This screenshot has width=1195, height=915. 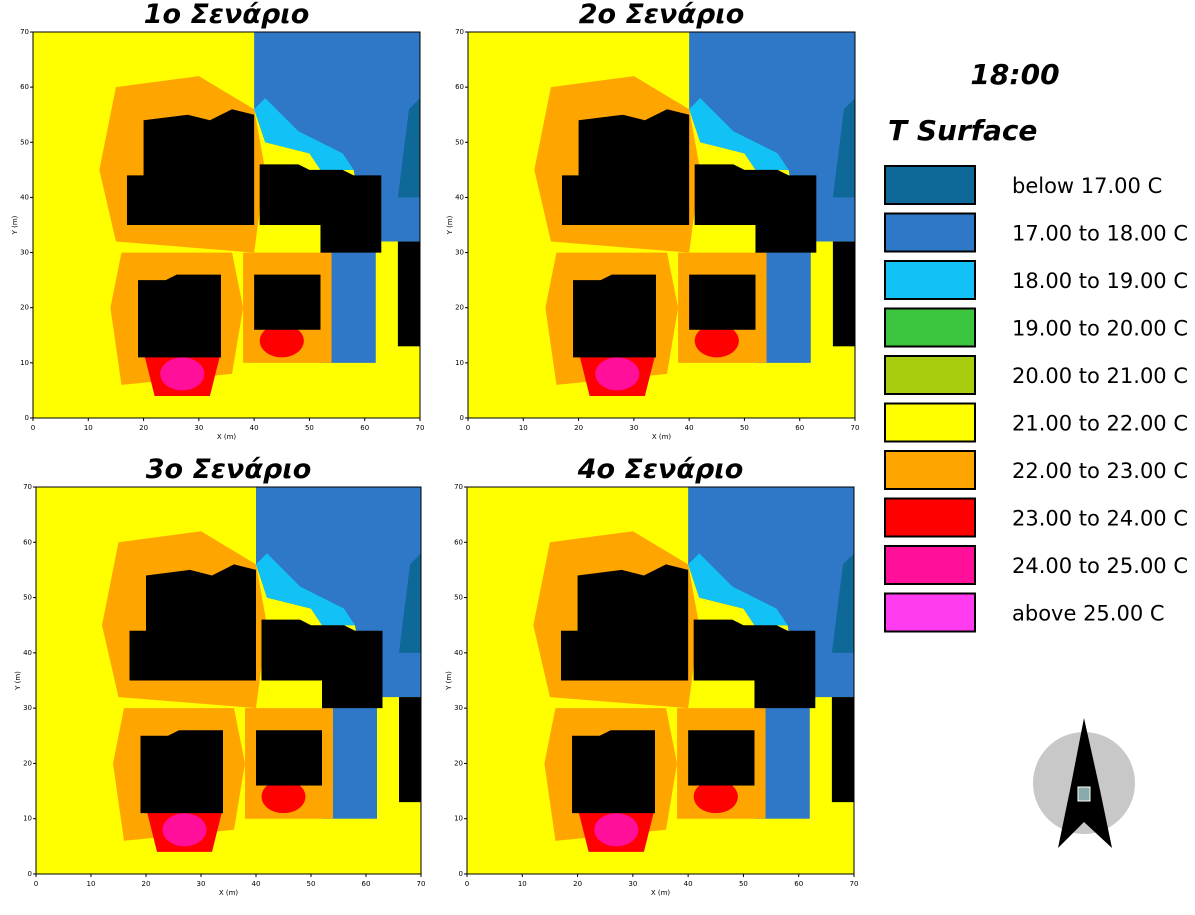 What do you see at coordinates (1100, 329) in the screenshot?
I see `legend-label: 19.00 to 20.00 C` at bounding box center [1100, 329].